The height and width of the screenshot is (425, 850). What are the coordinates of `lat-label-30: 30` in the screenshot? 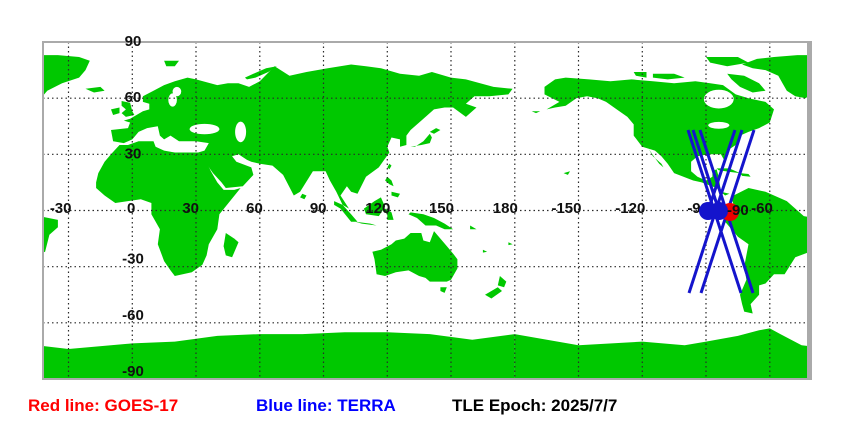 It's located at (133, 153).